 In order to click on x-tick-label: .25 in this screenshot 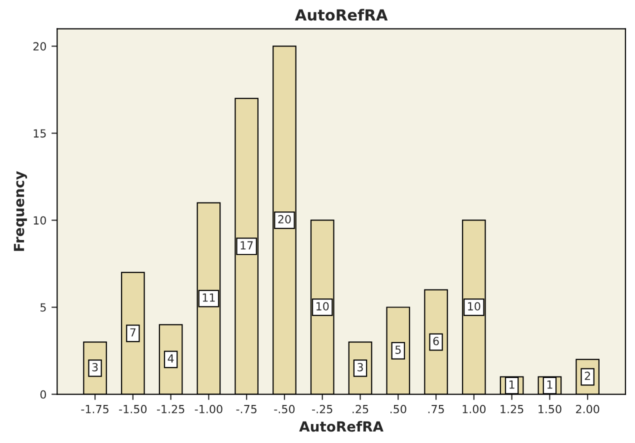, I will do `click(360, 409)`.